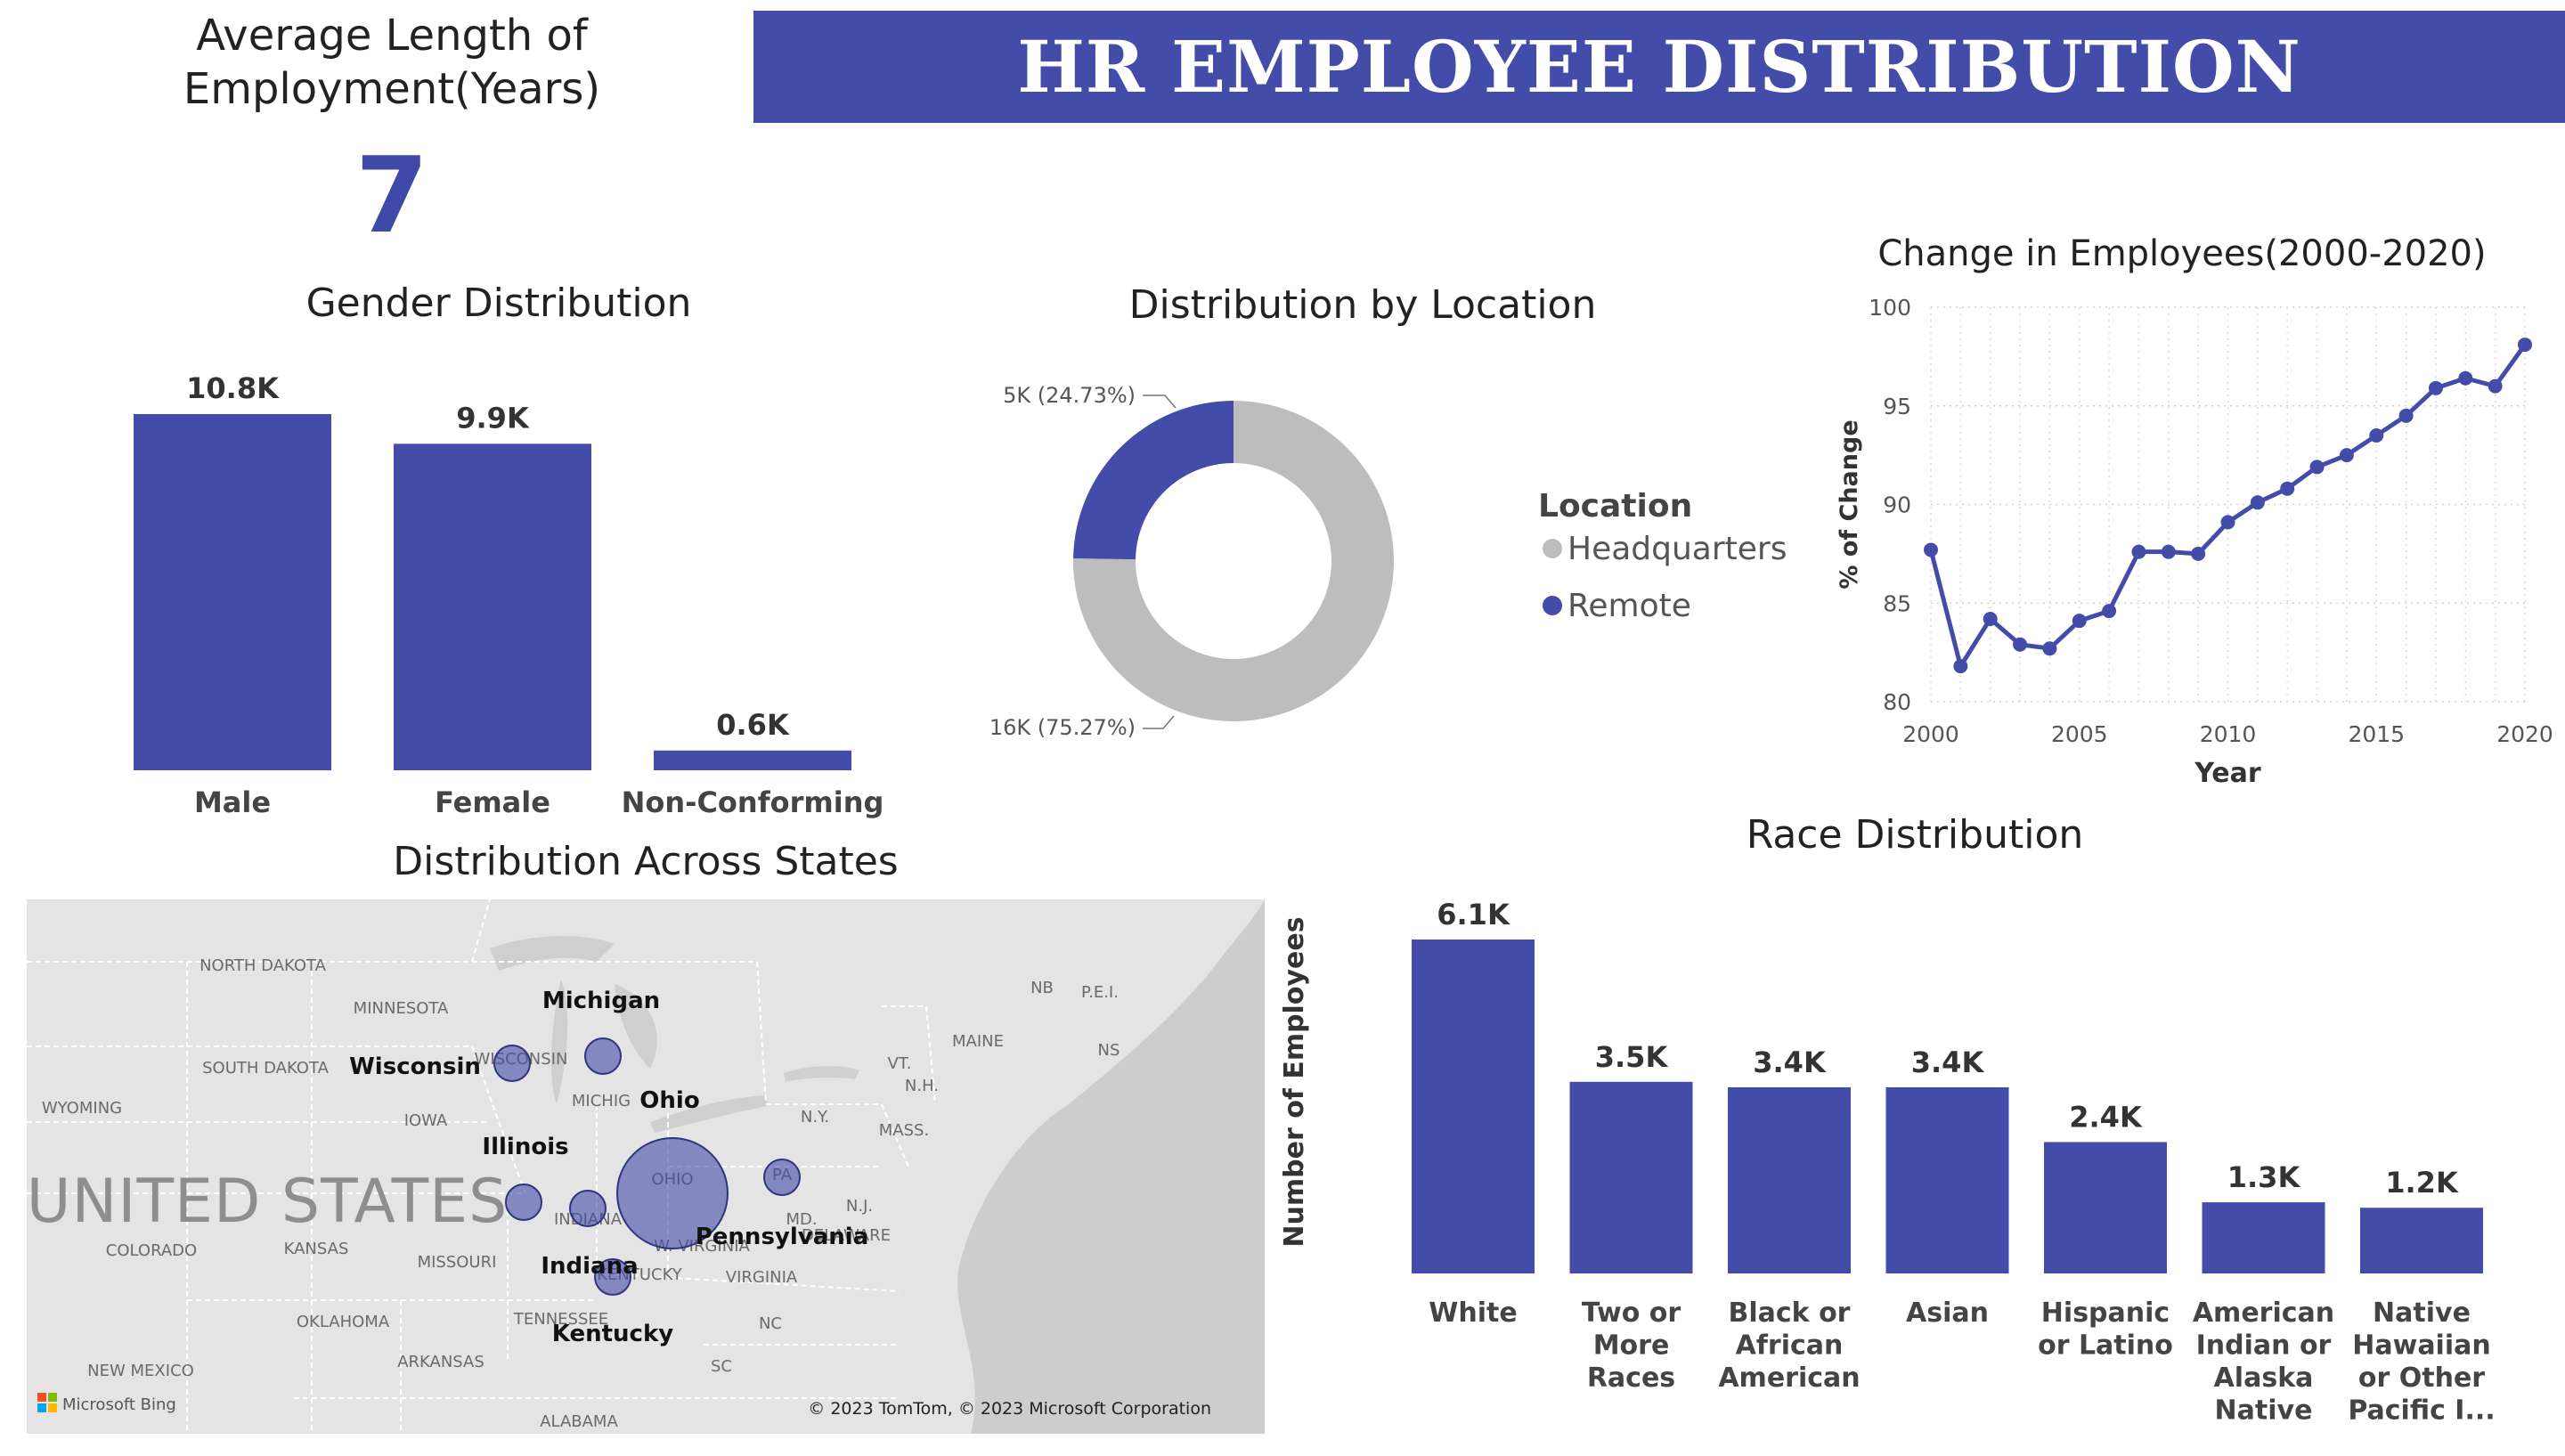  Describe the element at coordinates (492, 802) in the screenshot. I see `gender-category-label: Female` at that location.